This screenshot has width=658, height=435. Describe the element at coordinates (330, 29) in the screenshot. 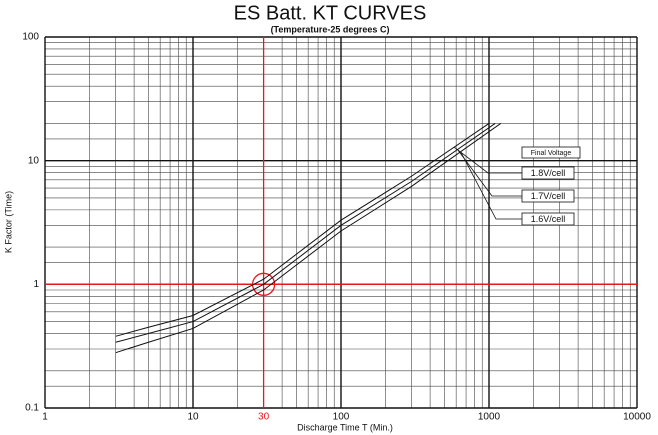

I see `chart-subtitle: (Temperature-25 degrees C)` at that location.